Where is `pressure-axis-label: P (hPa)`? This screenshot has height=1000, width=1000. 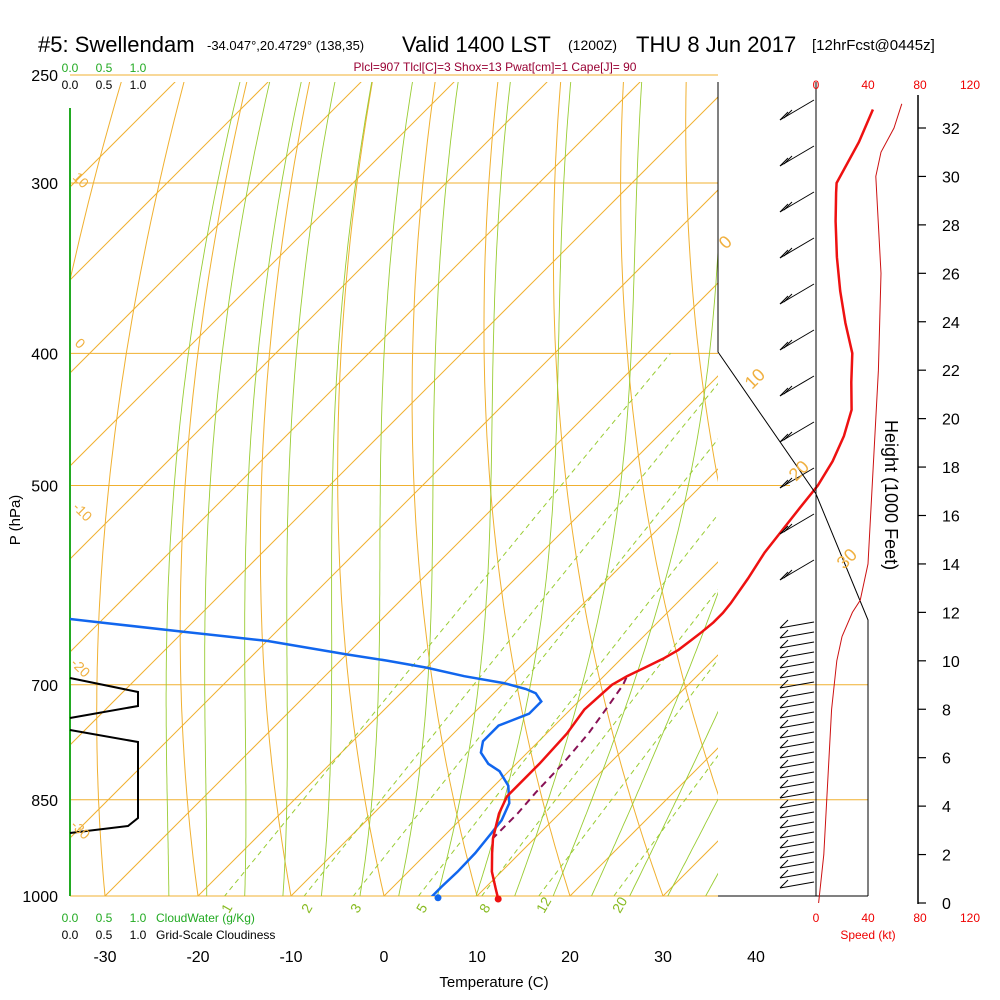 pressure-axis-label: P (hPa) is located at coordinates (15, 520).